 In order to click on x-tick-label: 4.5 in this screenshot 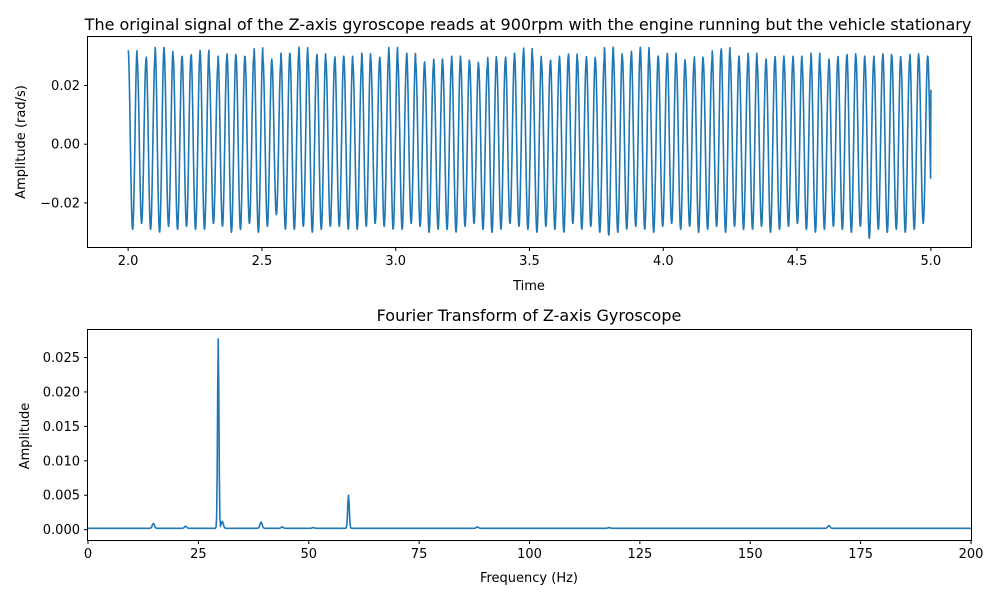, I will do `click(797, 261)`.